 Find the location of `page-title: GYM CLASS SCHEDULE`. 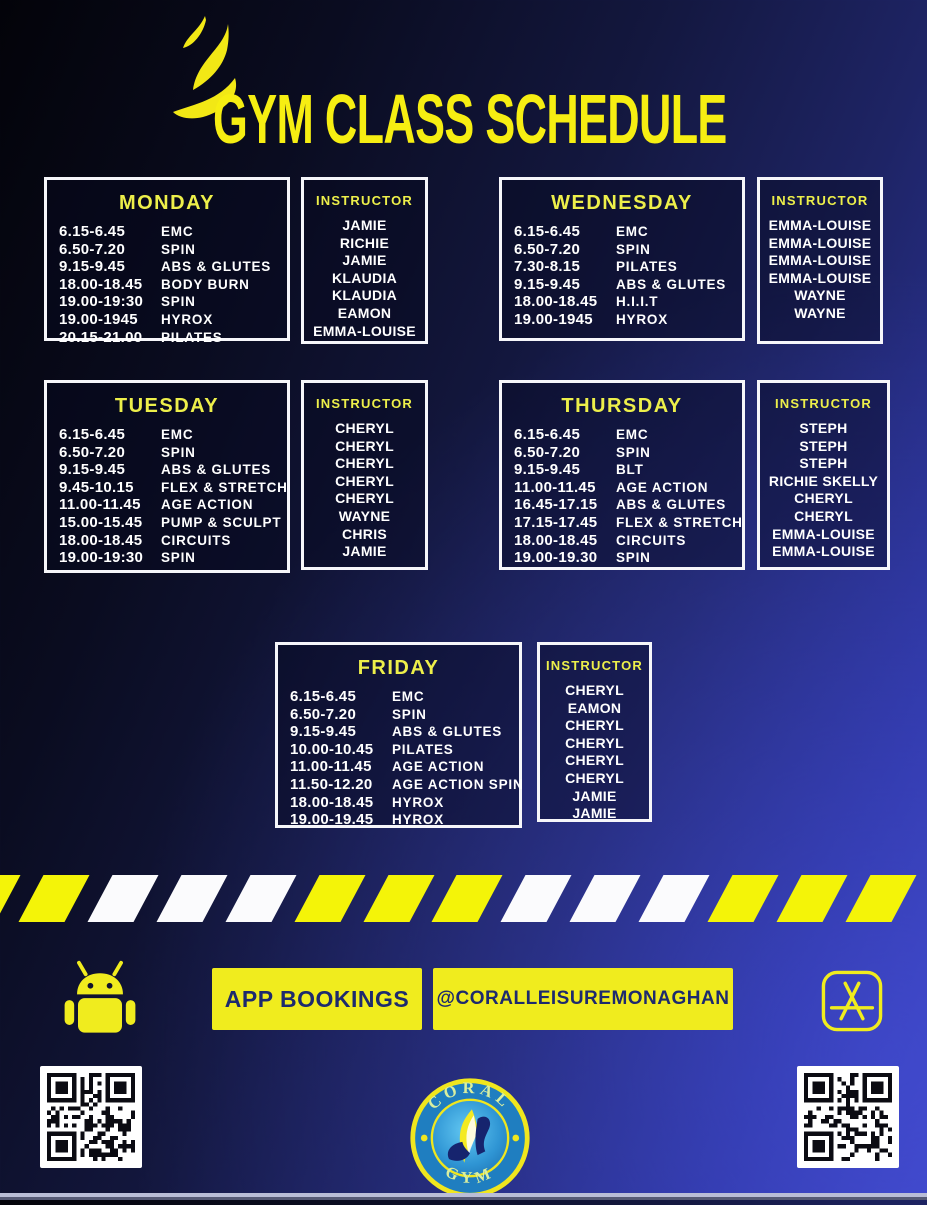

page-title: GYM CLASS SCHEDULE is located at coordinates (470, 119).